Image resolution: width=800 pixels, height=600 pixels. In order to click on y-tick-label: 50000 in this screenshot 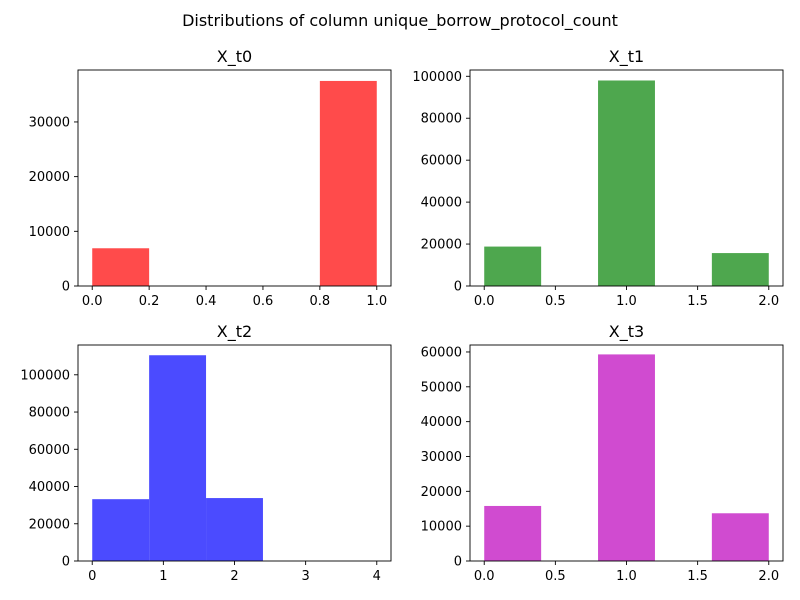, I will do `click(441, 387)`.